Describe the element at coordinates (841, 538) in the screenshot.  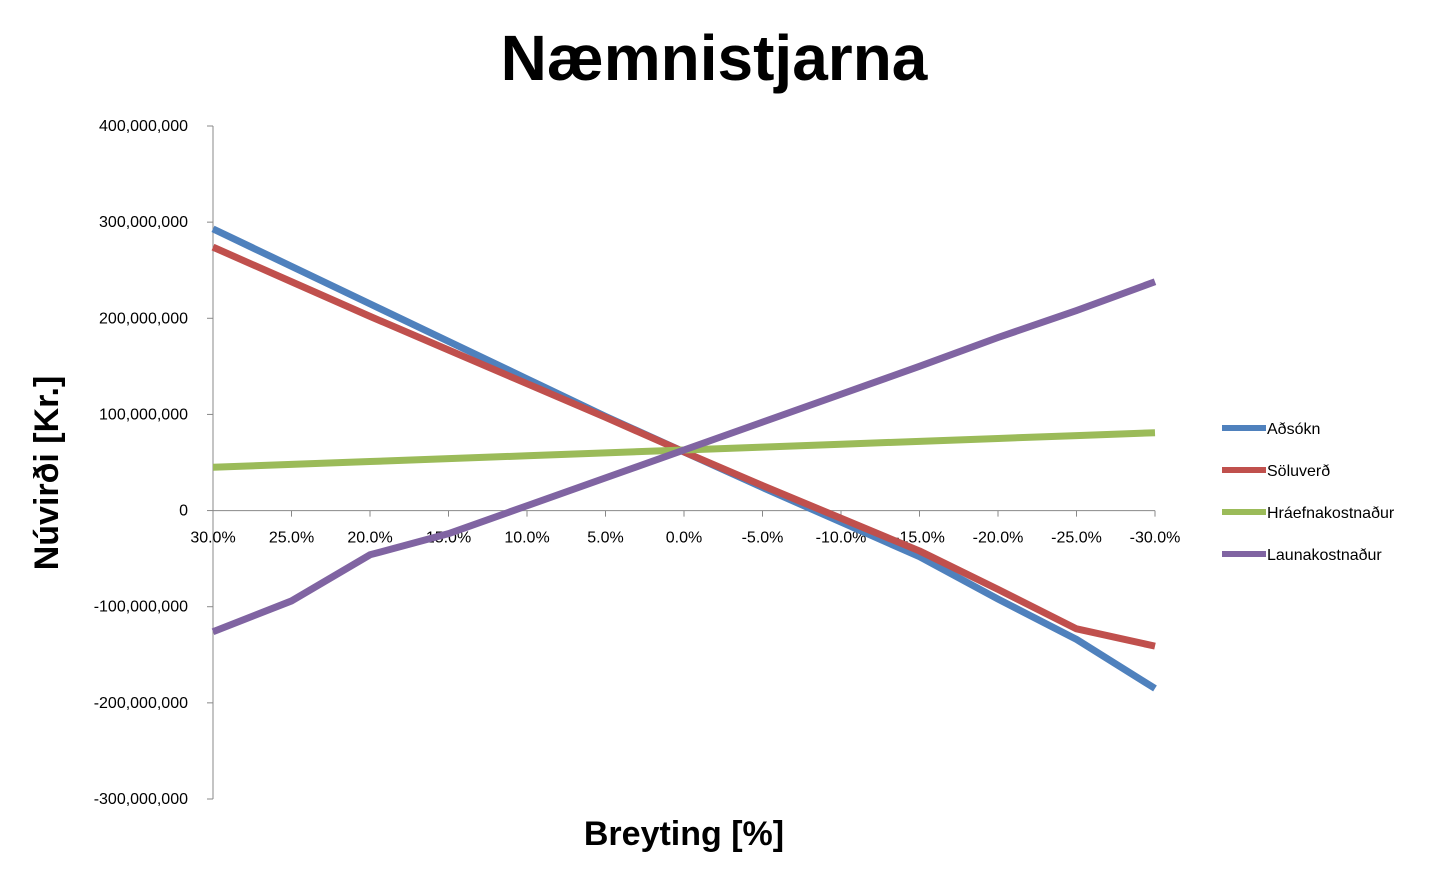
I see `x-tick-label: -10.0%` at that location.